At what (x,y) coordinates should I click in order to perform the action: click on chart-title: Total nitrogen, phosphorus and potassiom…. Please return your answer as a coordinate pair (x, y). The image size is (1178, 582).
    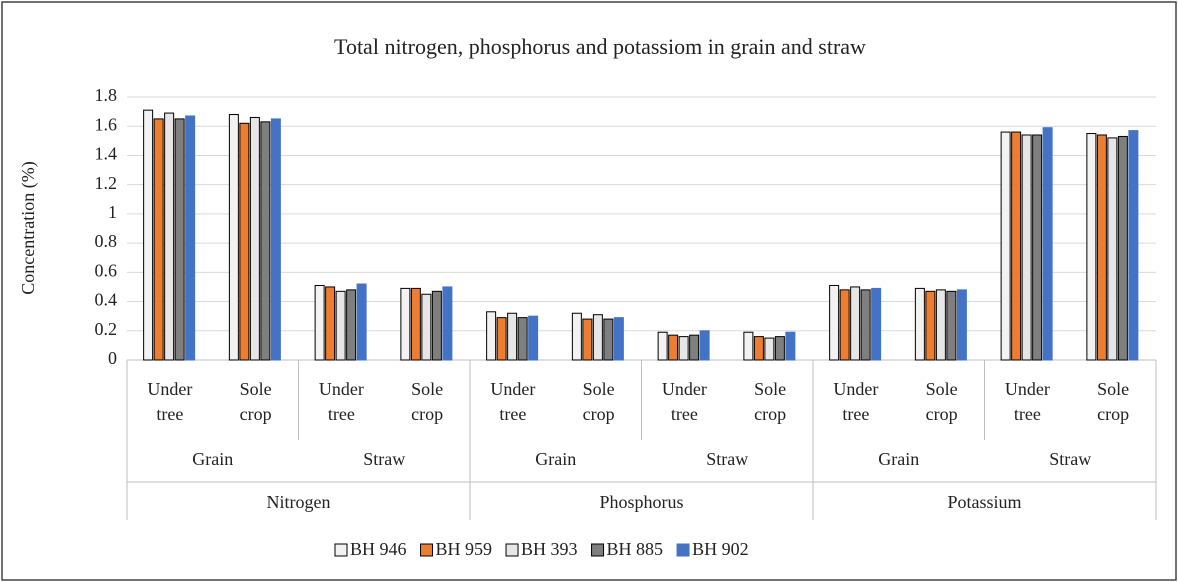
    Looking at the image, I should click on (600, 46).